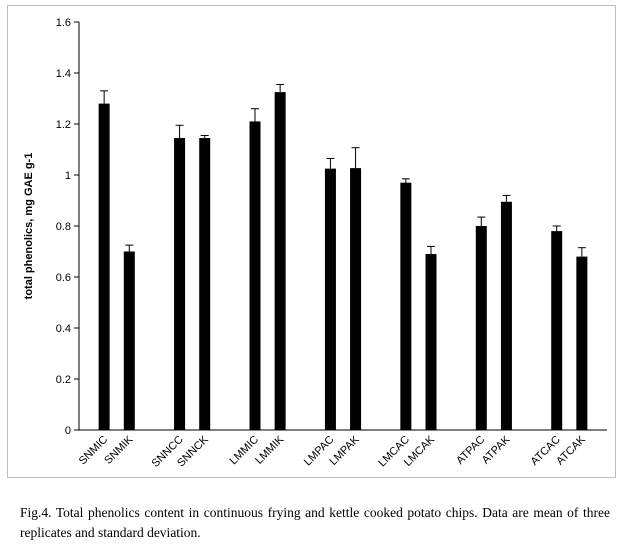 The image size is (629, 551). Describe the element at coordinates (68, 176) in the screenshot. I see `y-tick-label: 1` at that location.